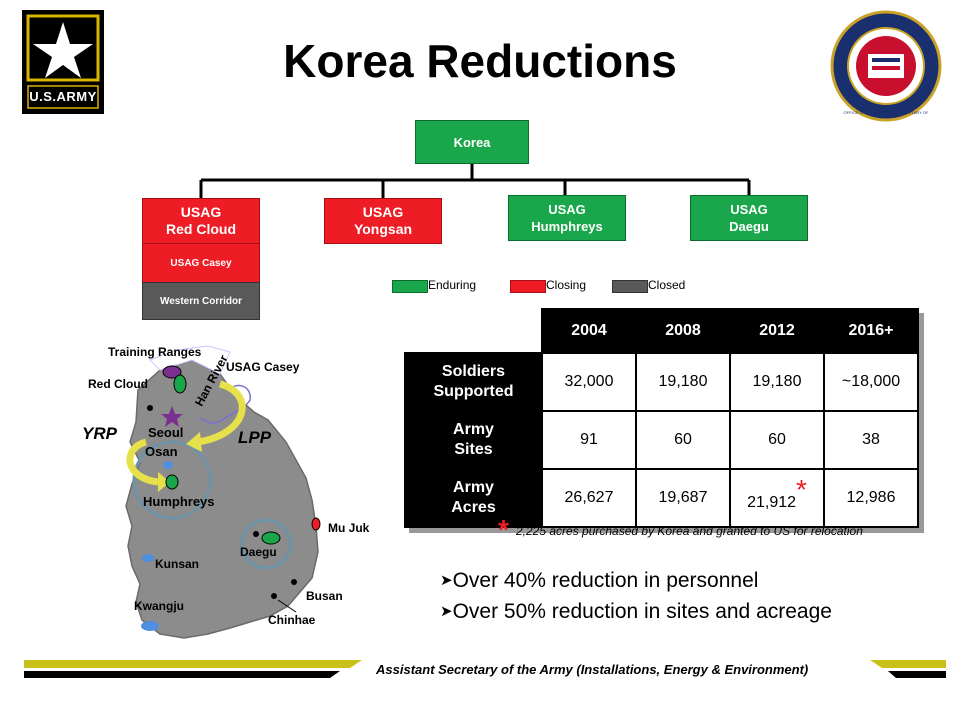 This screenshot has width=960, height=720. I want to click on page-title: Korea Reductions, so click(480, 61).